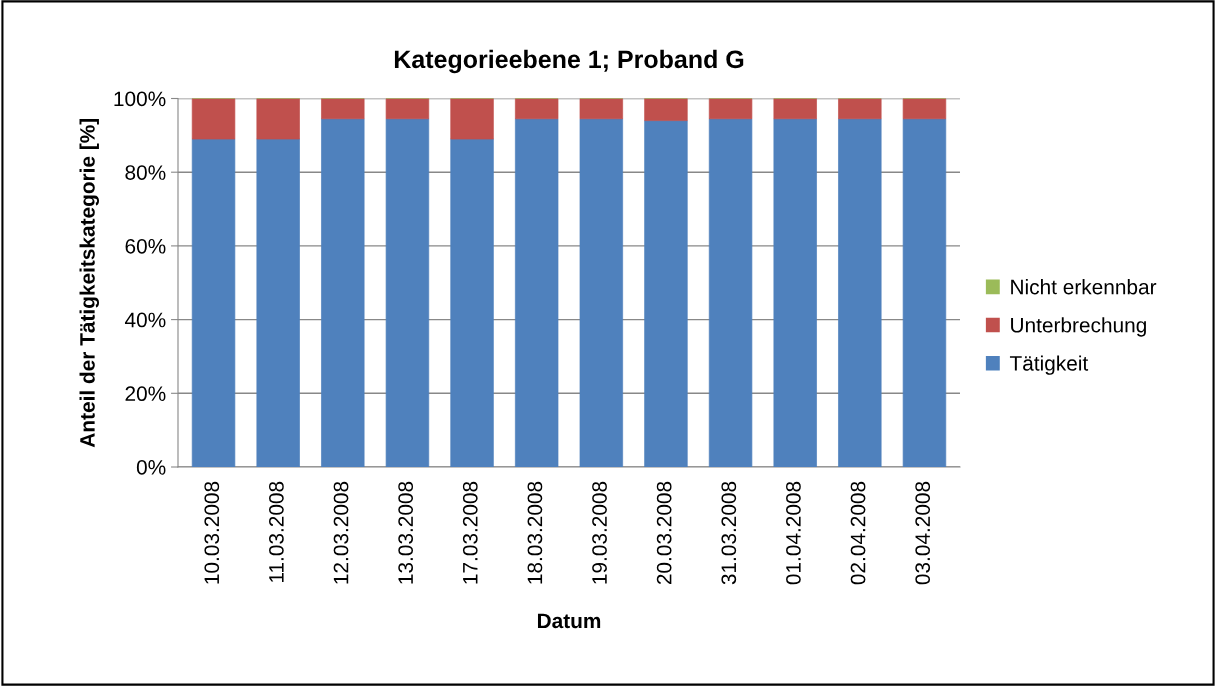  What do you see at coordinates (276, 532) in the screenshot?
I see `x-tick-label: 11.03.2008` at bounding box center [276, 532].